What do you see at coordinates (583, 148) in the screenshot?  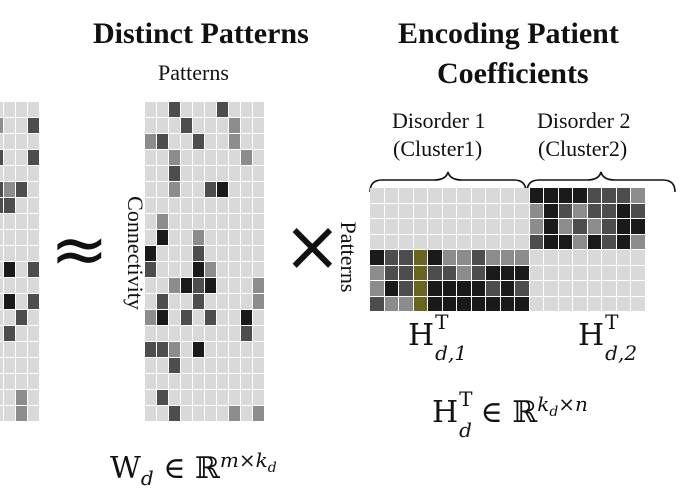 I see `cluster2-sub: (Cluster2)` at bounding box center [583, 148].